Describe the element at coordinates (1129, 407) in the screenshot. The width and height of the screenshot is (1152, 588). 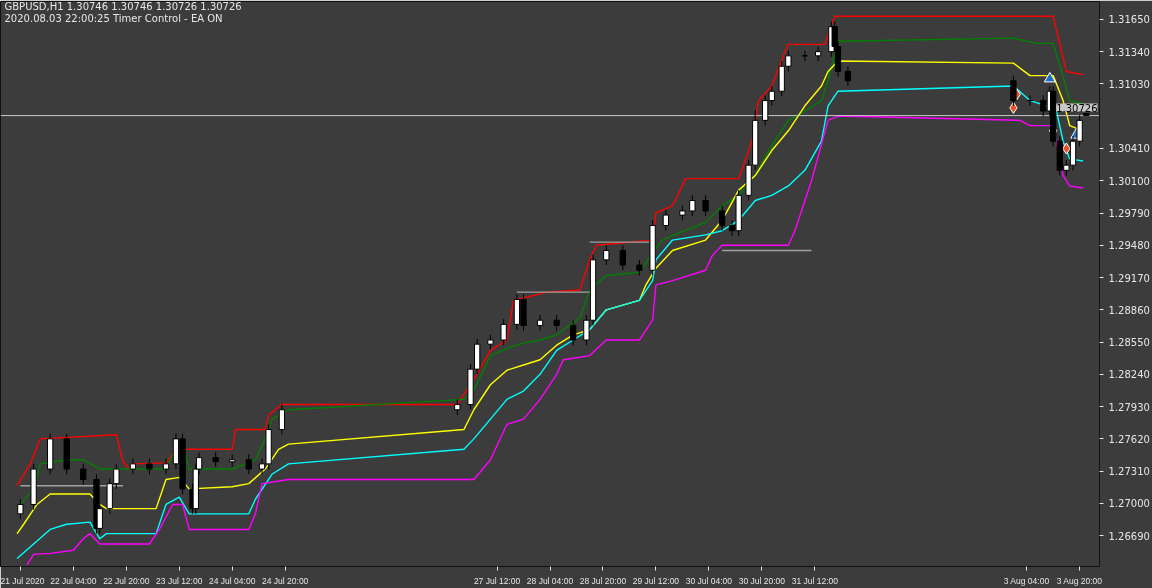
I see `y-tick-label: 1.27930` at that location.